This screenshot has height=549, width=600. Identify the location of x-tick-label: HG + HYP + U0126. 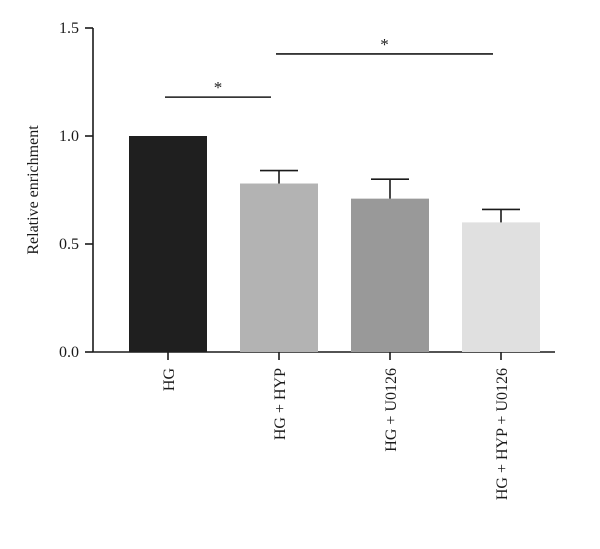
(502, 434).